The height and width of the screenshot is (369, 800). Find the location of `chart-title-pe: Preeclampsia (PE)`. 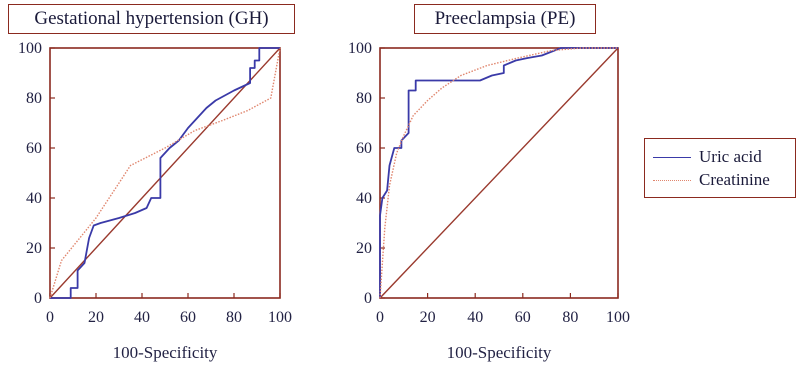

chart-title-pe: Preeclampsia (PE) is located at coordinates (505, 19).